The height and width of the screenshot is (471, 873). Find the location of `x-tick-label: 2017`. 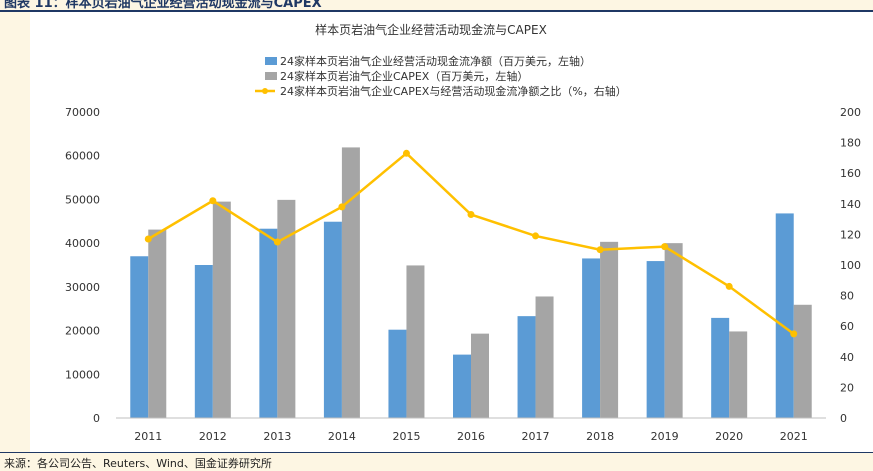

x-tick-label: 2017 is located at coordinates (536, 436).